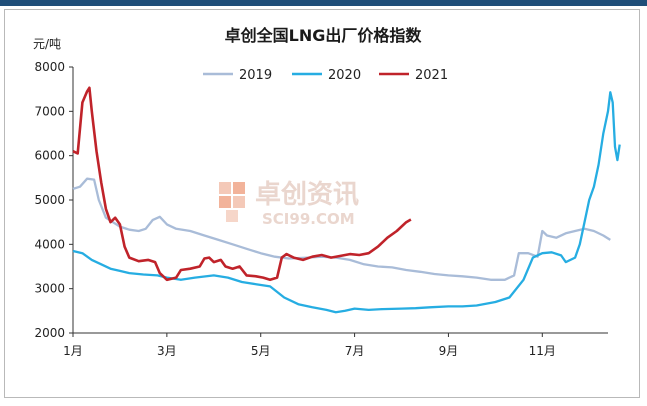 Image resolution: width=647 pixels, height=406 pixels. Describe the element at coordinates (449, 351) in the screenshot. I see `x-tick-label: 9月` at that location.